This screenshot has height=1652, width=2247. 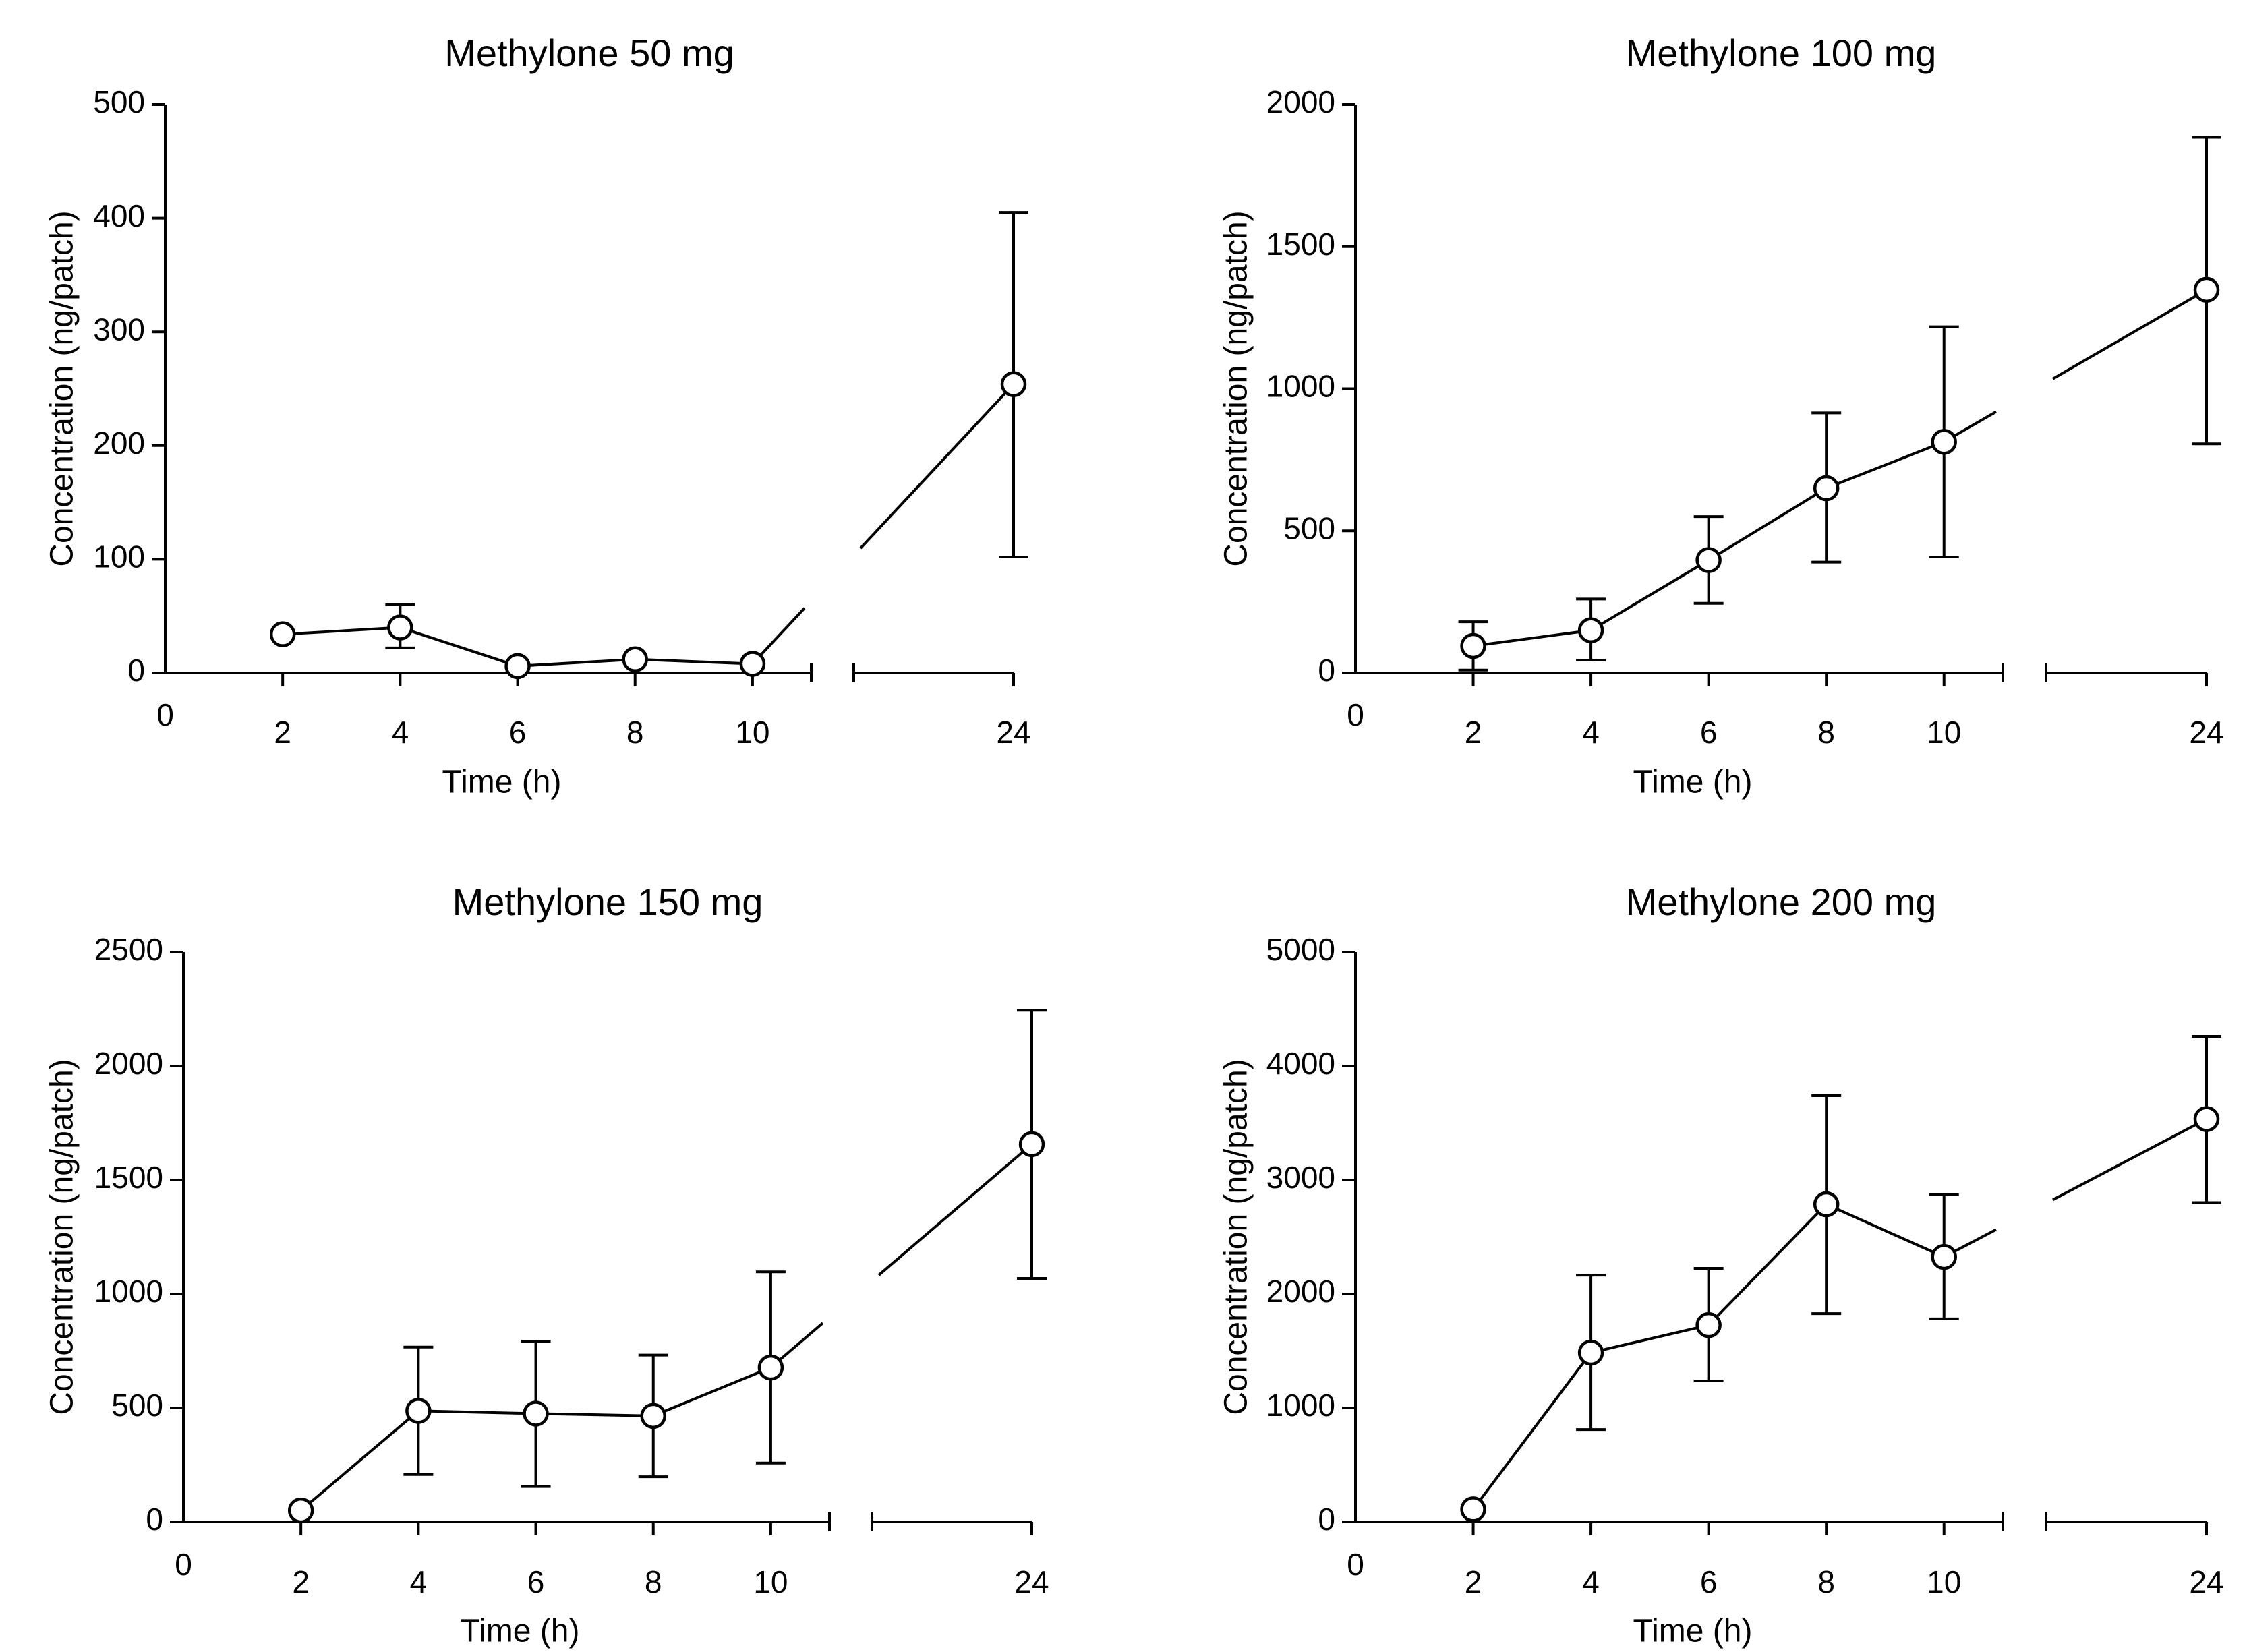 I want to click on chart-title: Methylone 50 mg, so click(x=589, y=53).